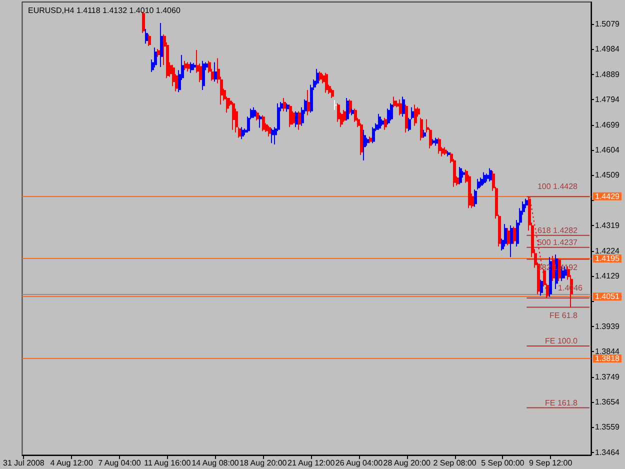  Describe the element at coordinates (455, 463) in the screenshot. I see `x-tick-label: 2 Sep 08:00` at that location.